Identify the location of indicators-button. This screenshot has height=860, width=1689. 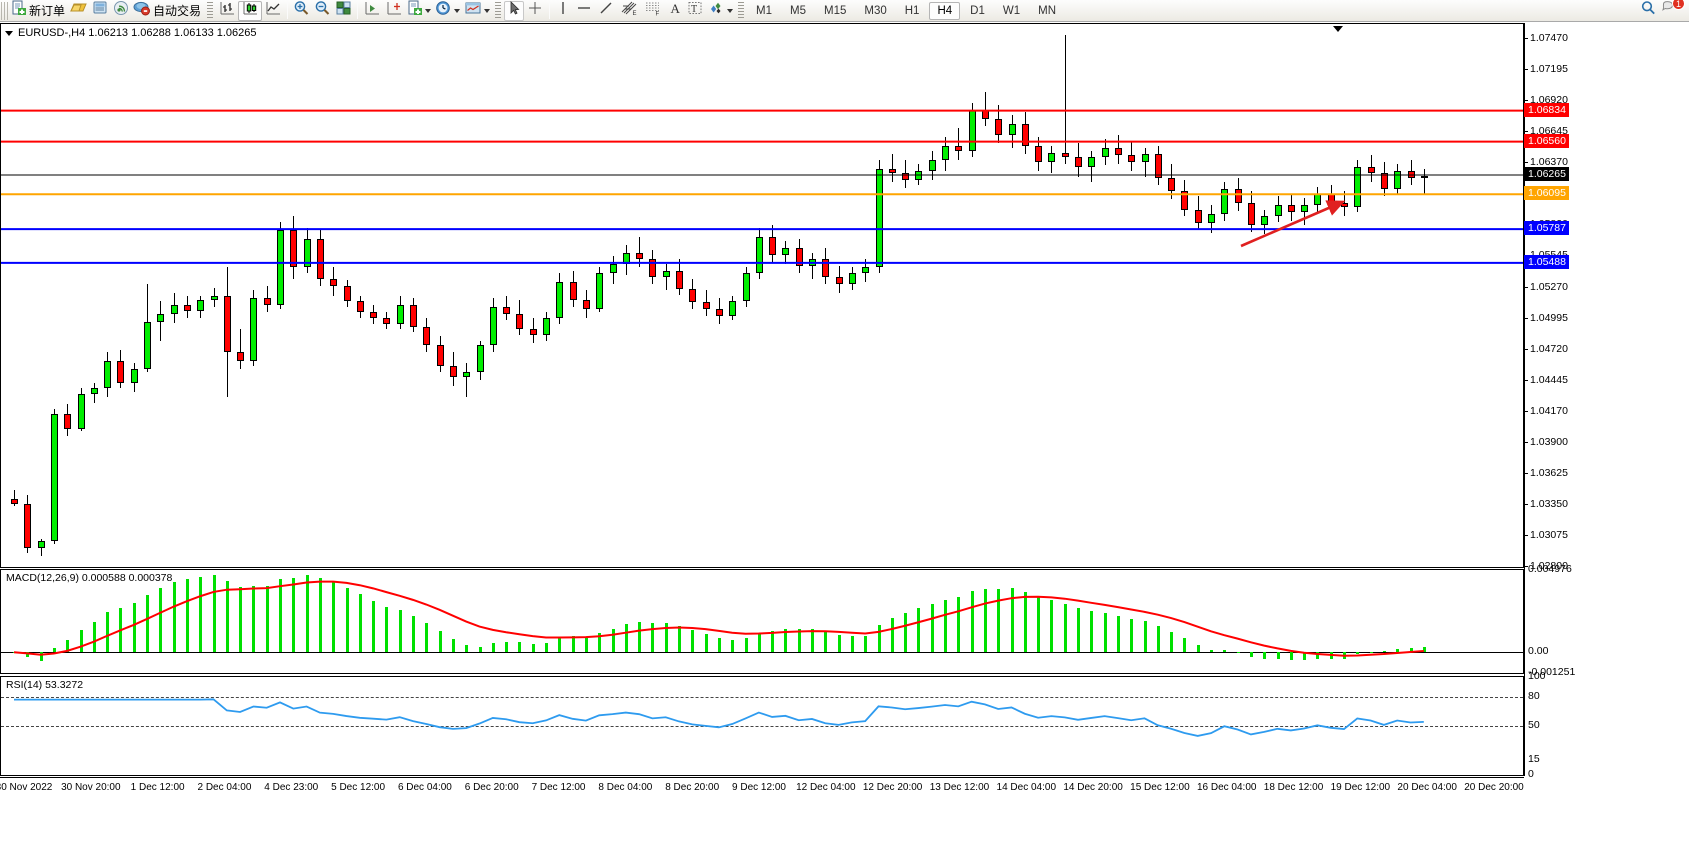
(419, 10).